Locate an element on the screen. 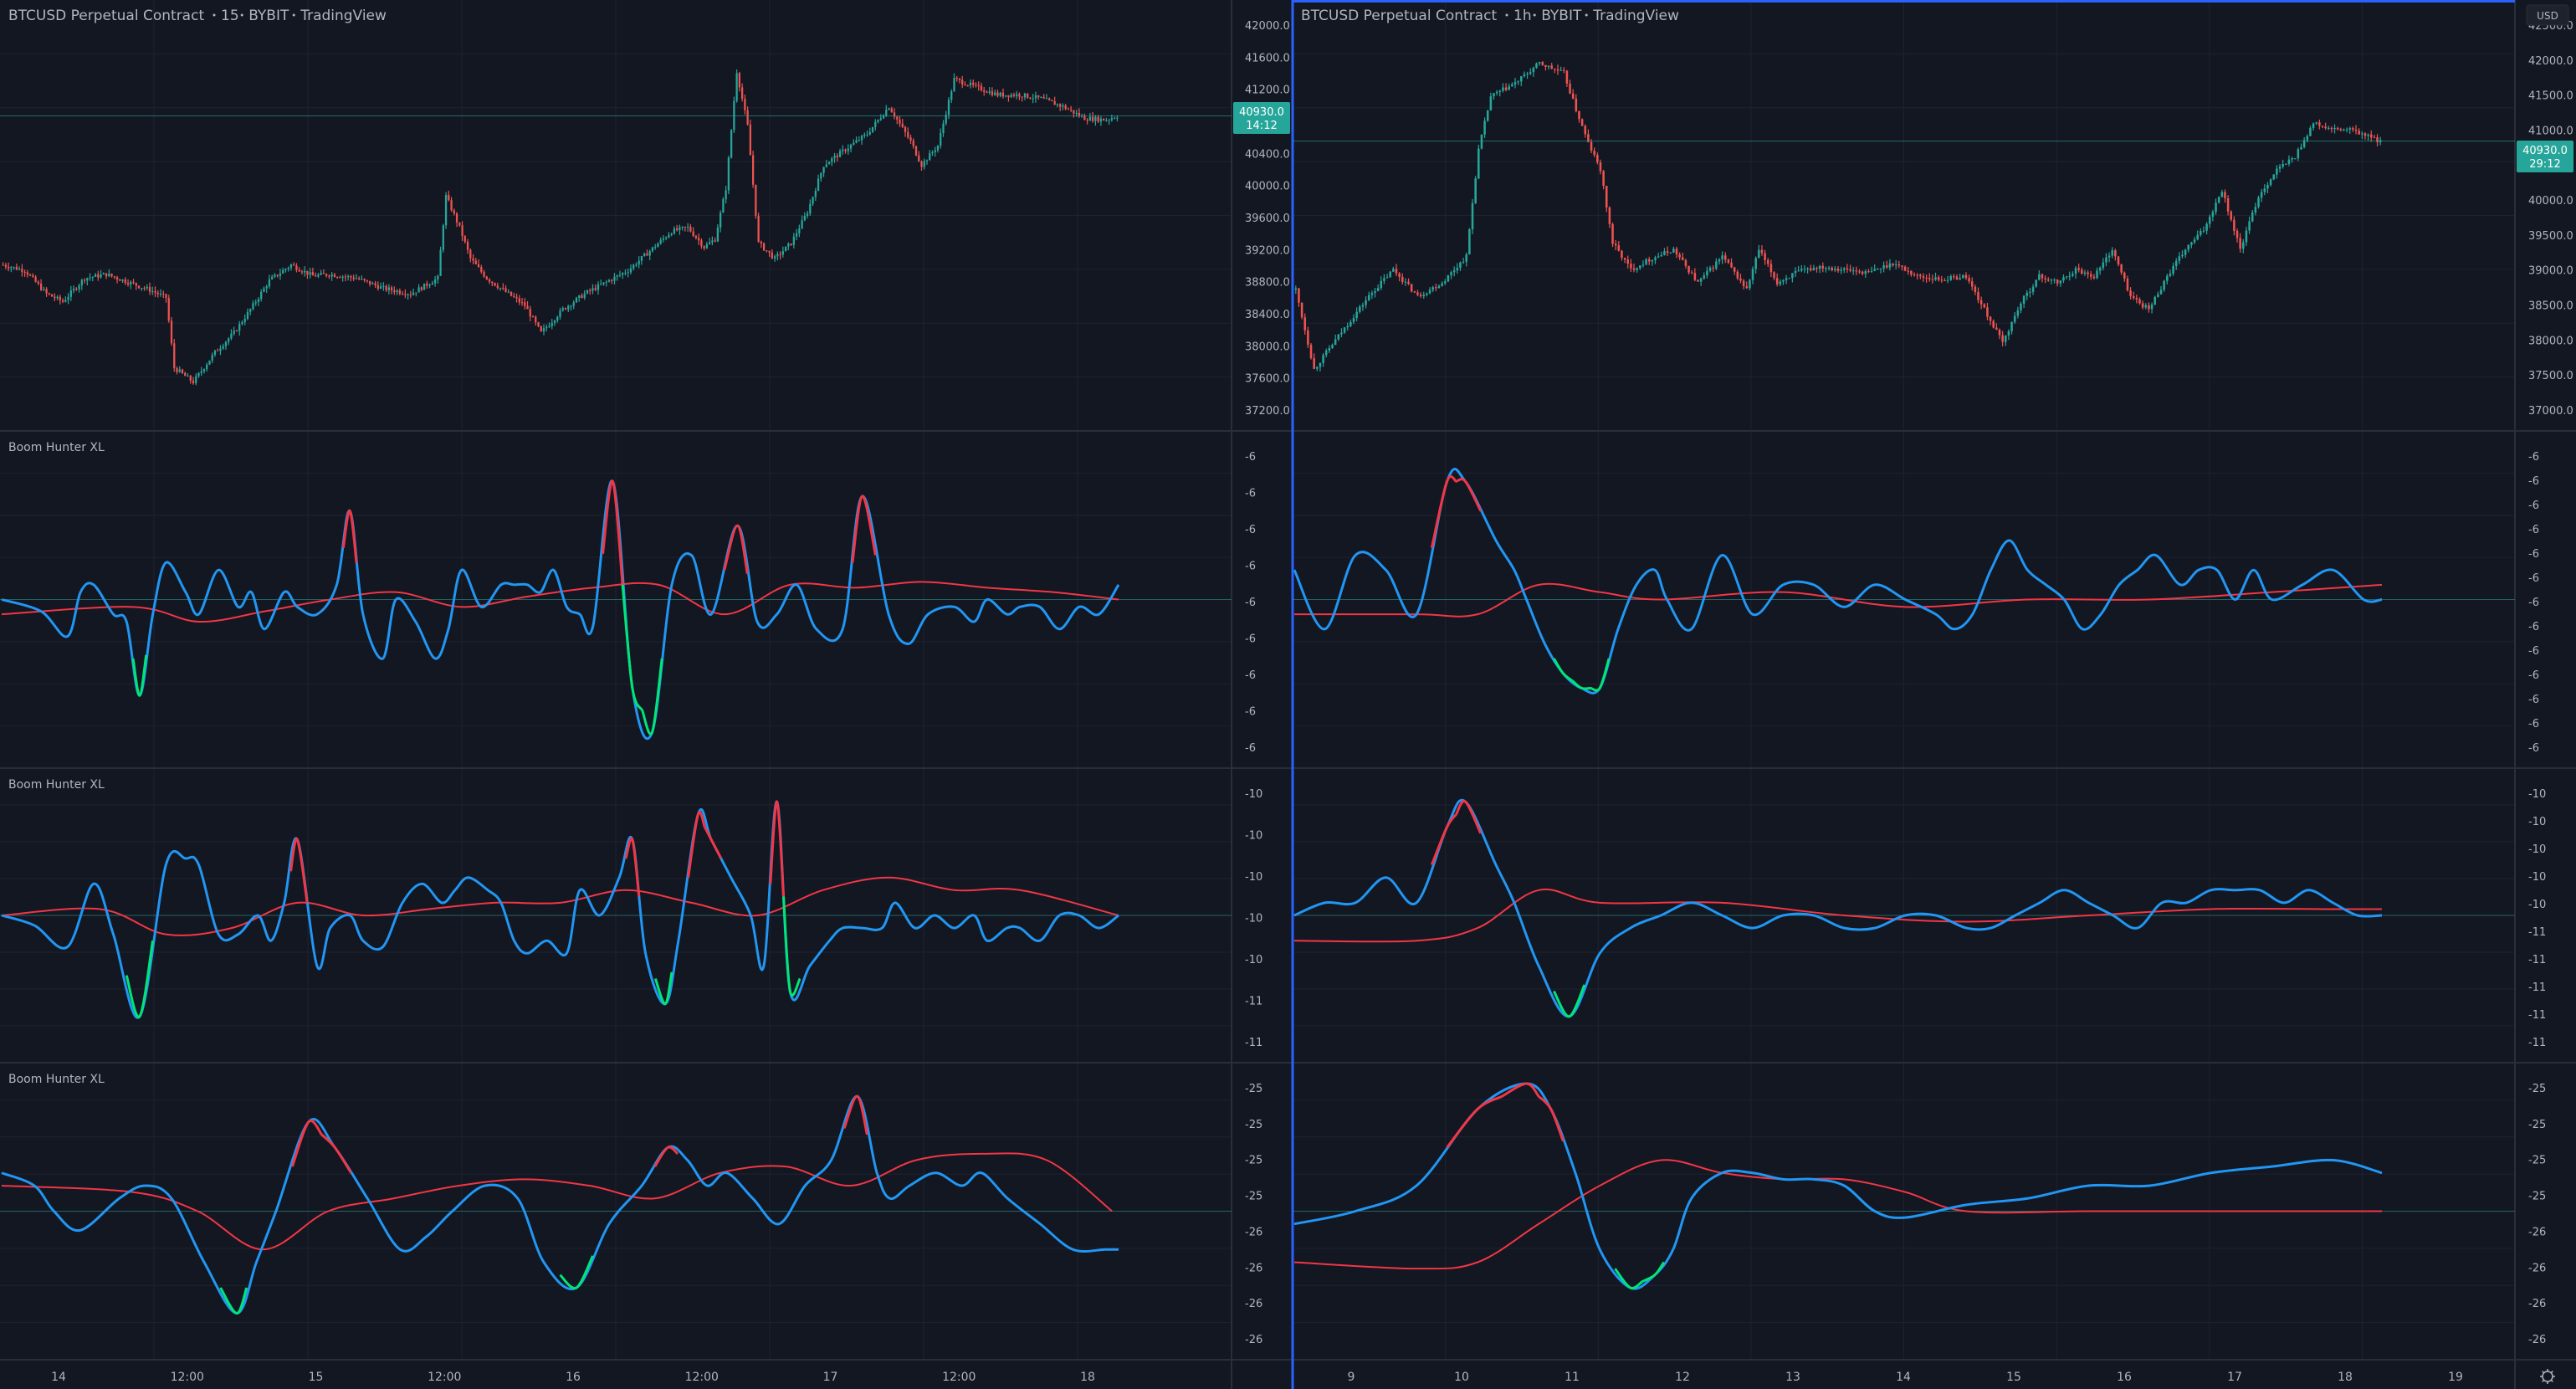 This screenshot has width=2576, height=1389. gear-icon is located at coordinates (2548, 1376).